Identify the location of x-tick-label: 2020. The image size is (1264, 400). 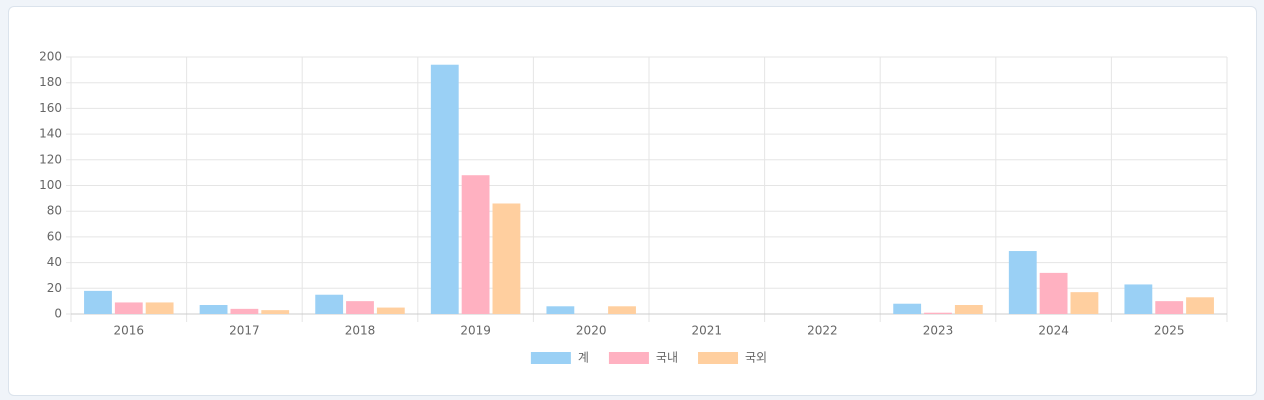
(591, 331).